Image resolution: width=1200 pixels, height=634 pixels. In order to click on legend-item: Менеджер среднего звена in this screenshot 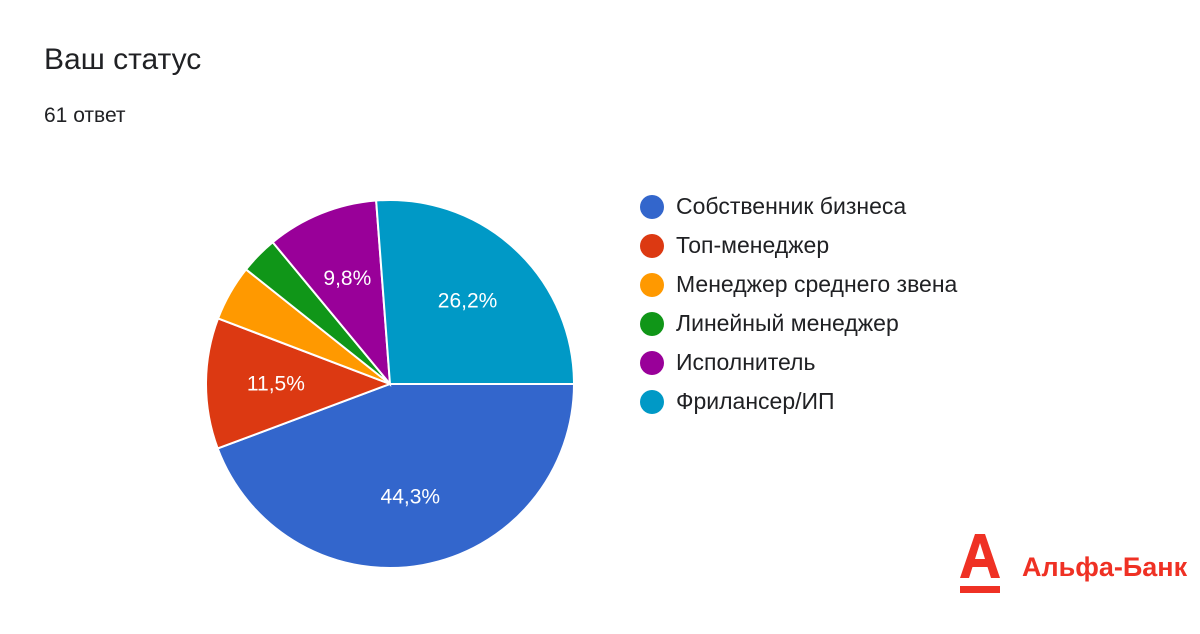, I will do `click(798, 284)`.